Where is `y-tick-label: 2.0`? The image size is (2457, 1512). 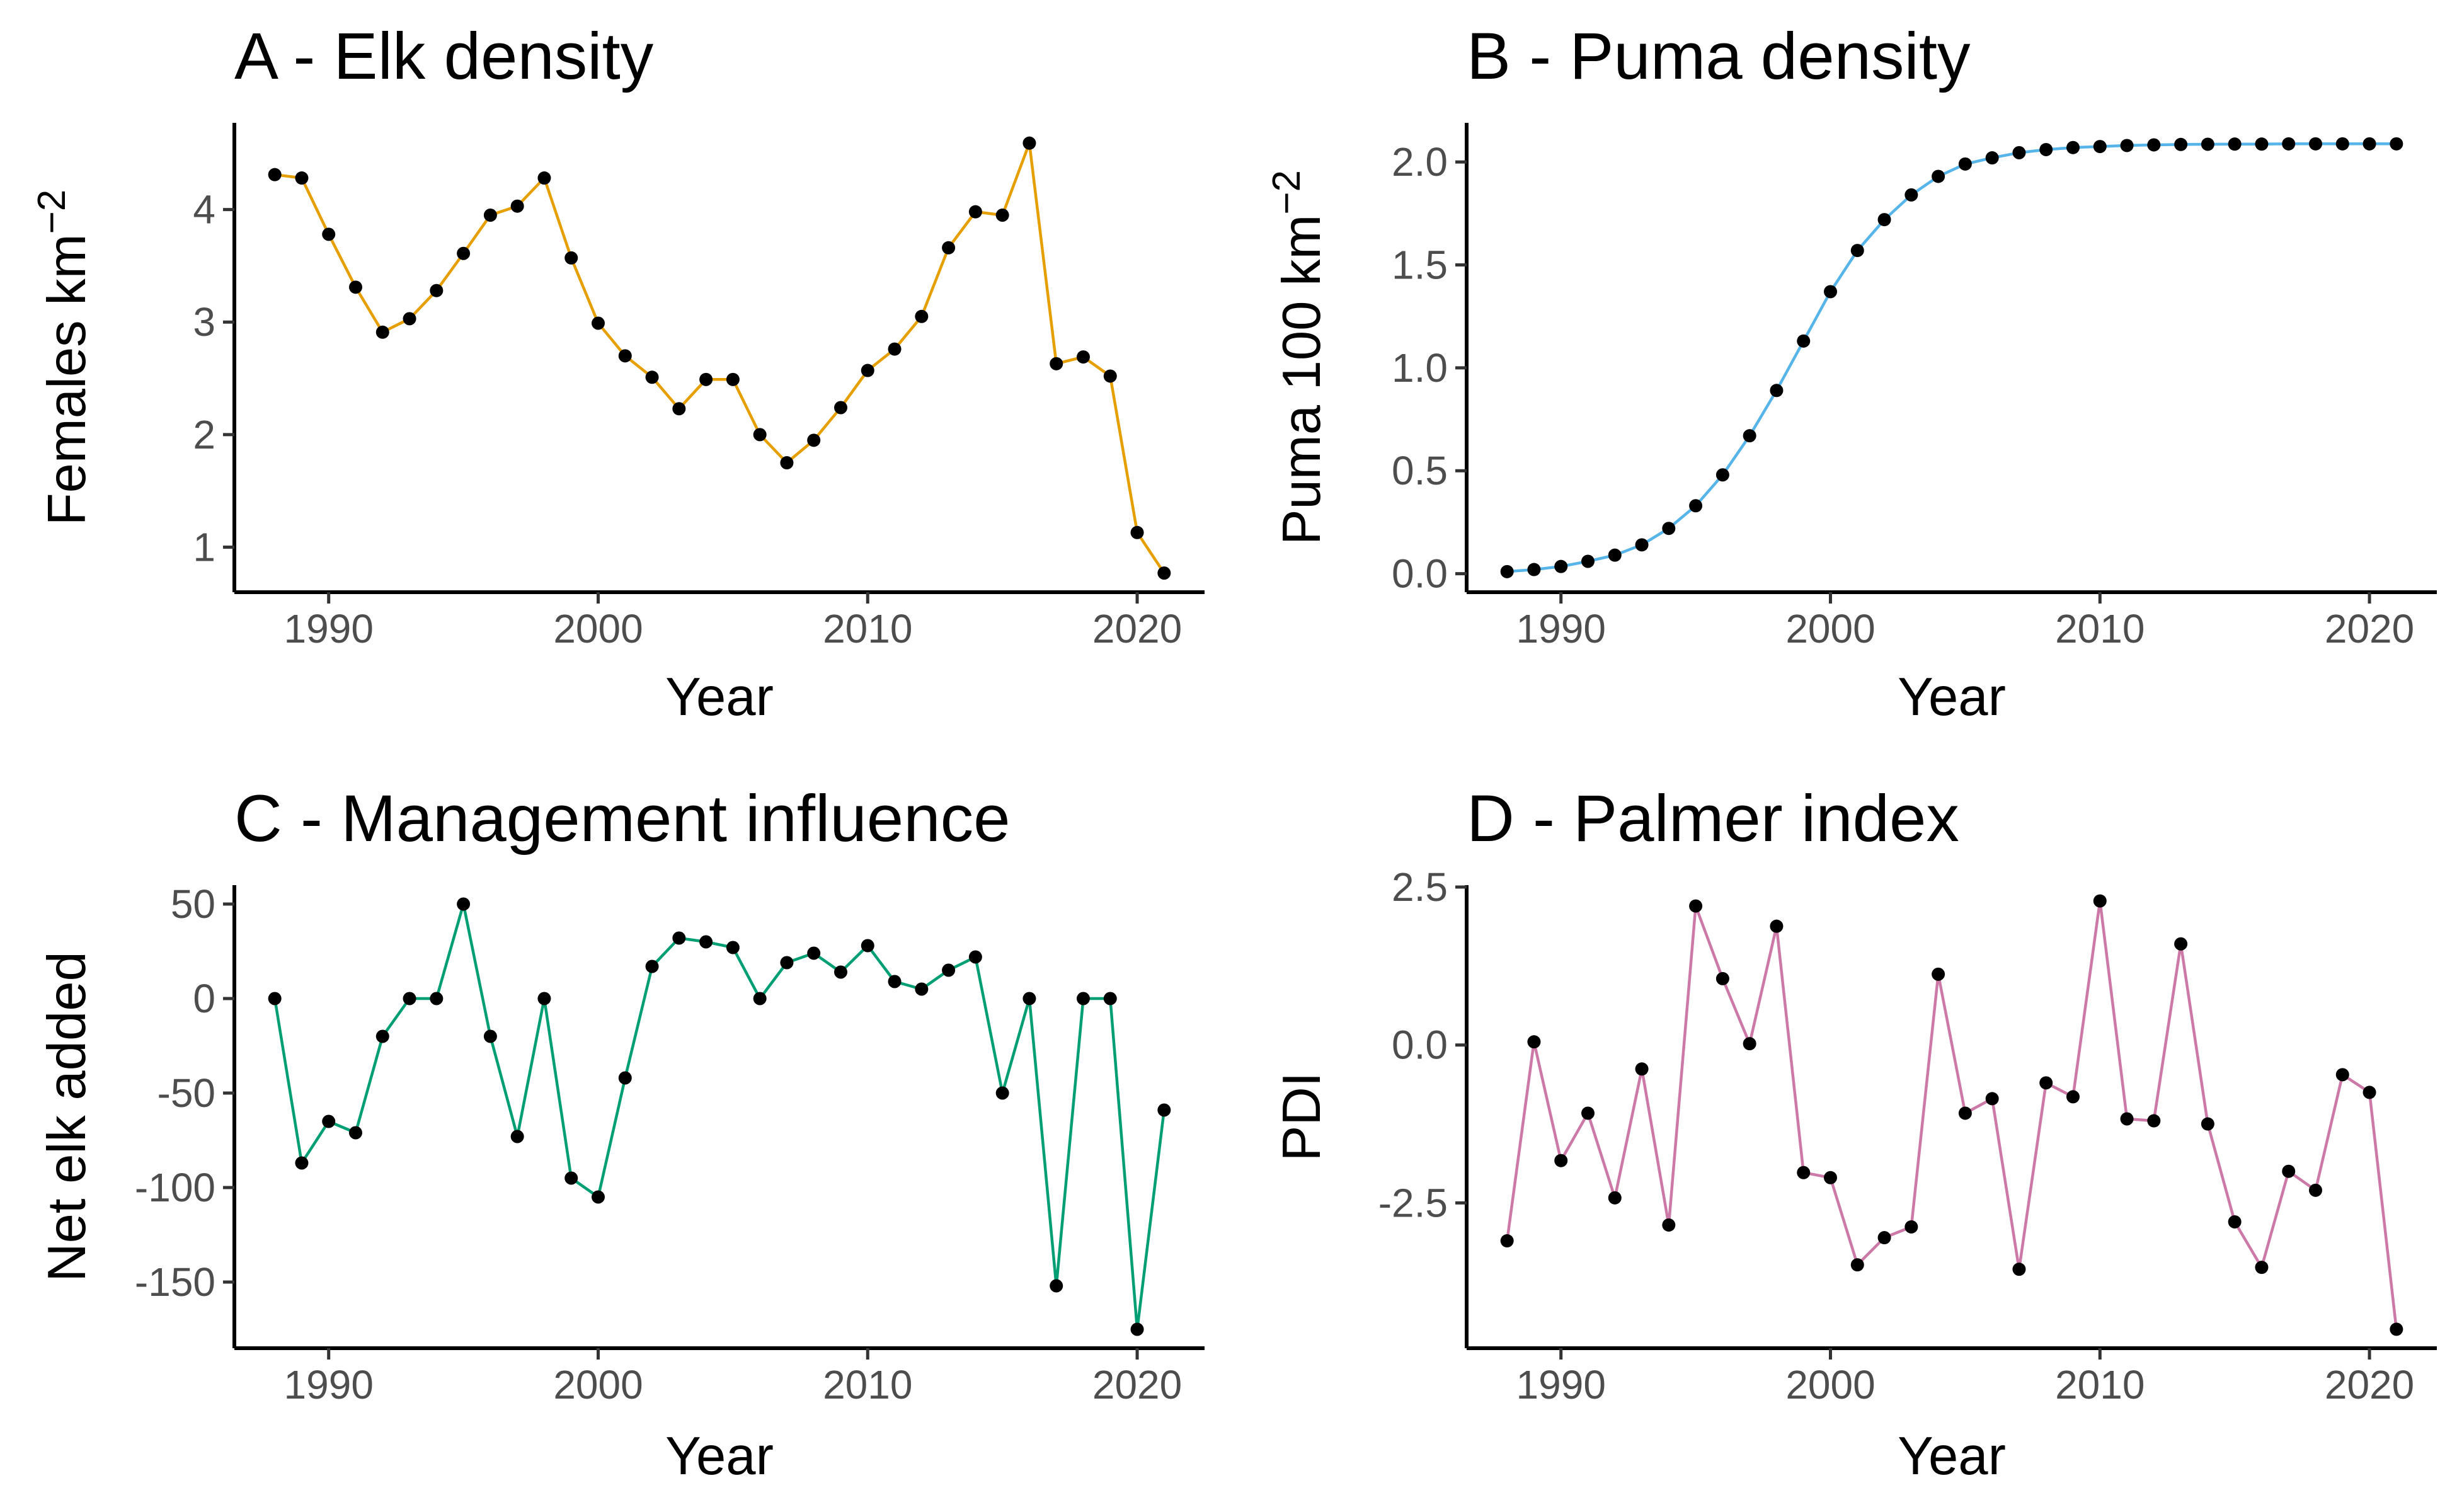
y-tick-label: 2.0 is located at coordinates (1420, 162).